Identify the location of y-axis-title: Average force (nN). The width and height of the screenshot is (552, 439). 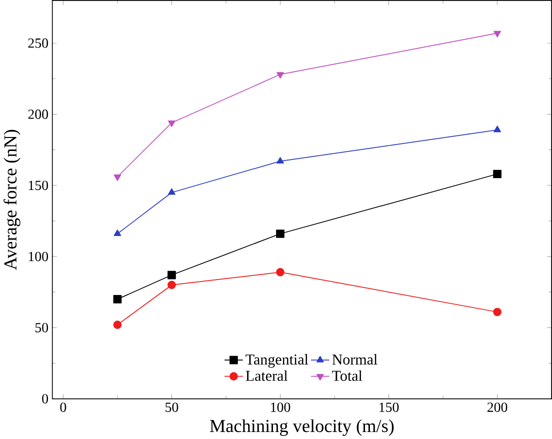
(12, 200).